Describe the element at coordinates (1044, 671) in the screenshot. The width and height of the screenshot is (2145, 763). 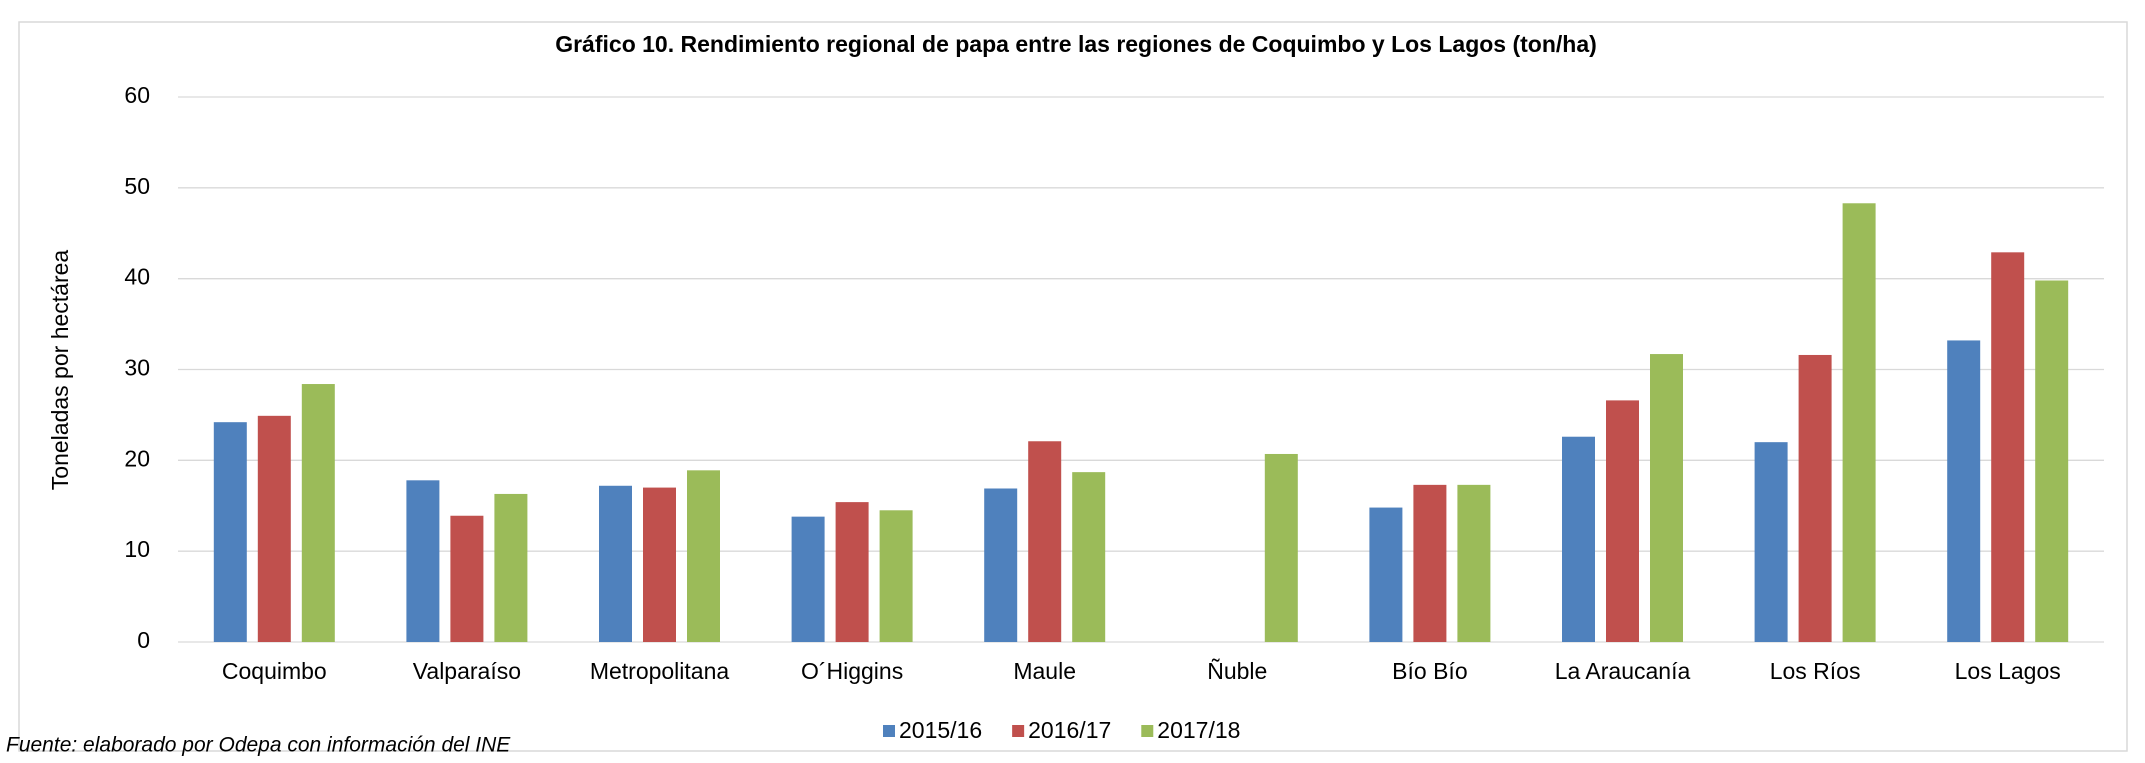
I see `x-tick-label: Maule` at that location.